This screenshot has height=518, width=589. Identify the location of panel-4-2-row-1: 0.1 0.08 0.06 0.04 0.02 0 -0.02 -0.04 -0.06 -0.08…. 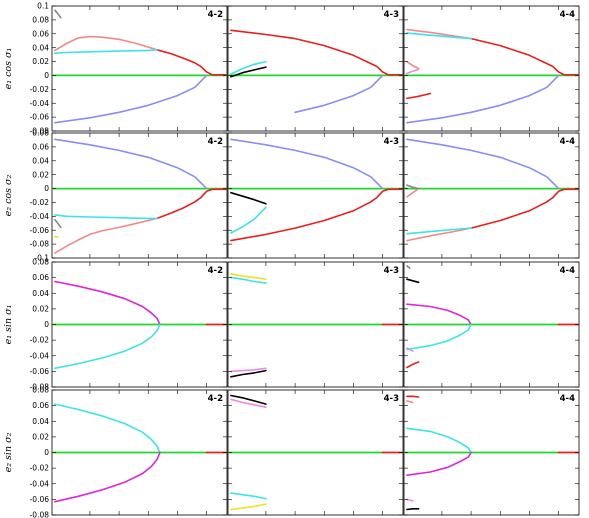
(129, 69).